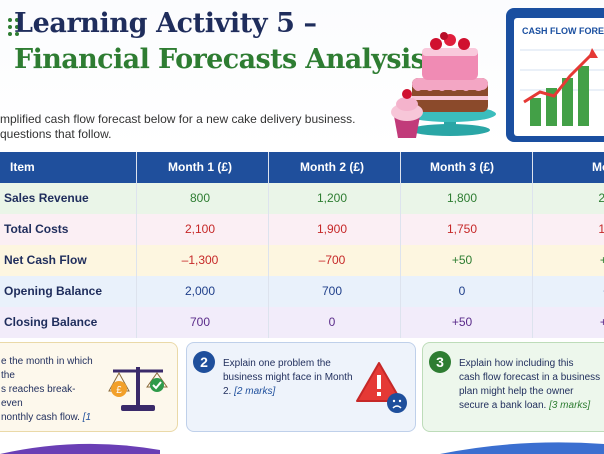 The image size is (604, 454). I want to click on question-3-line4: secure a bank loan., so click(503, 405).